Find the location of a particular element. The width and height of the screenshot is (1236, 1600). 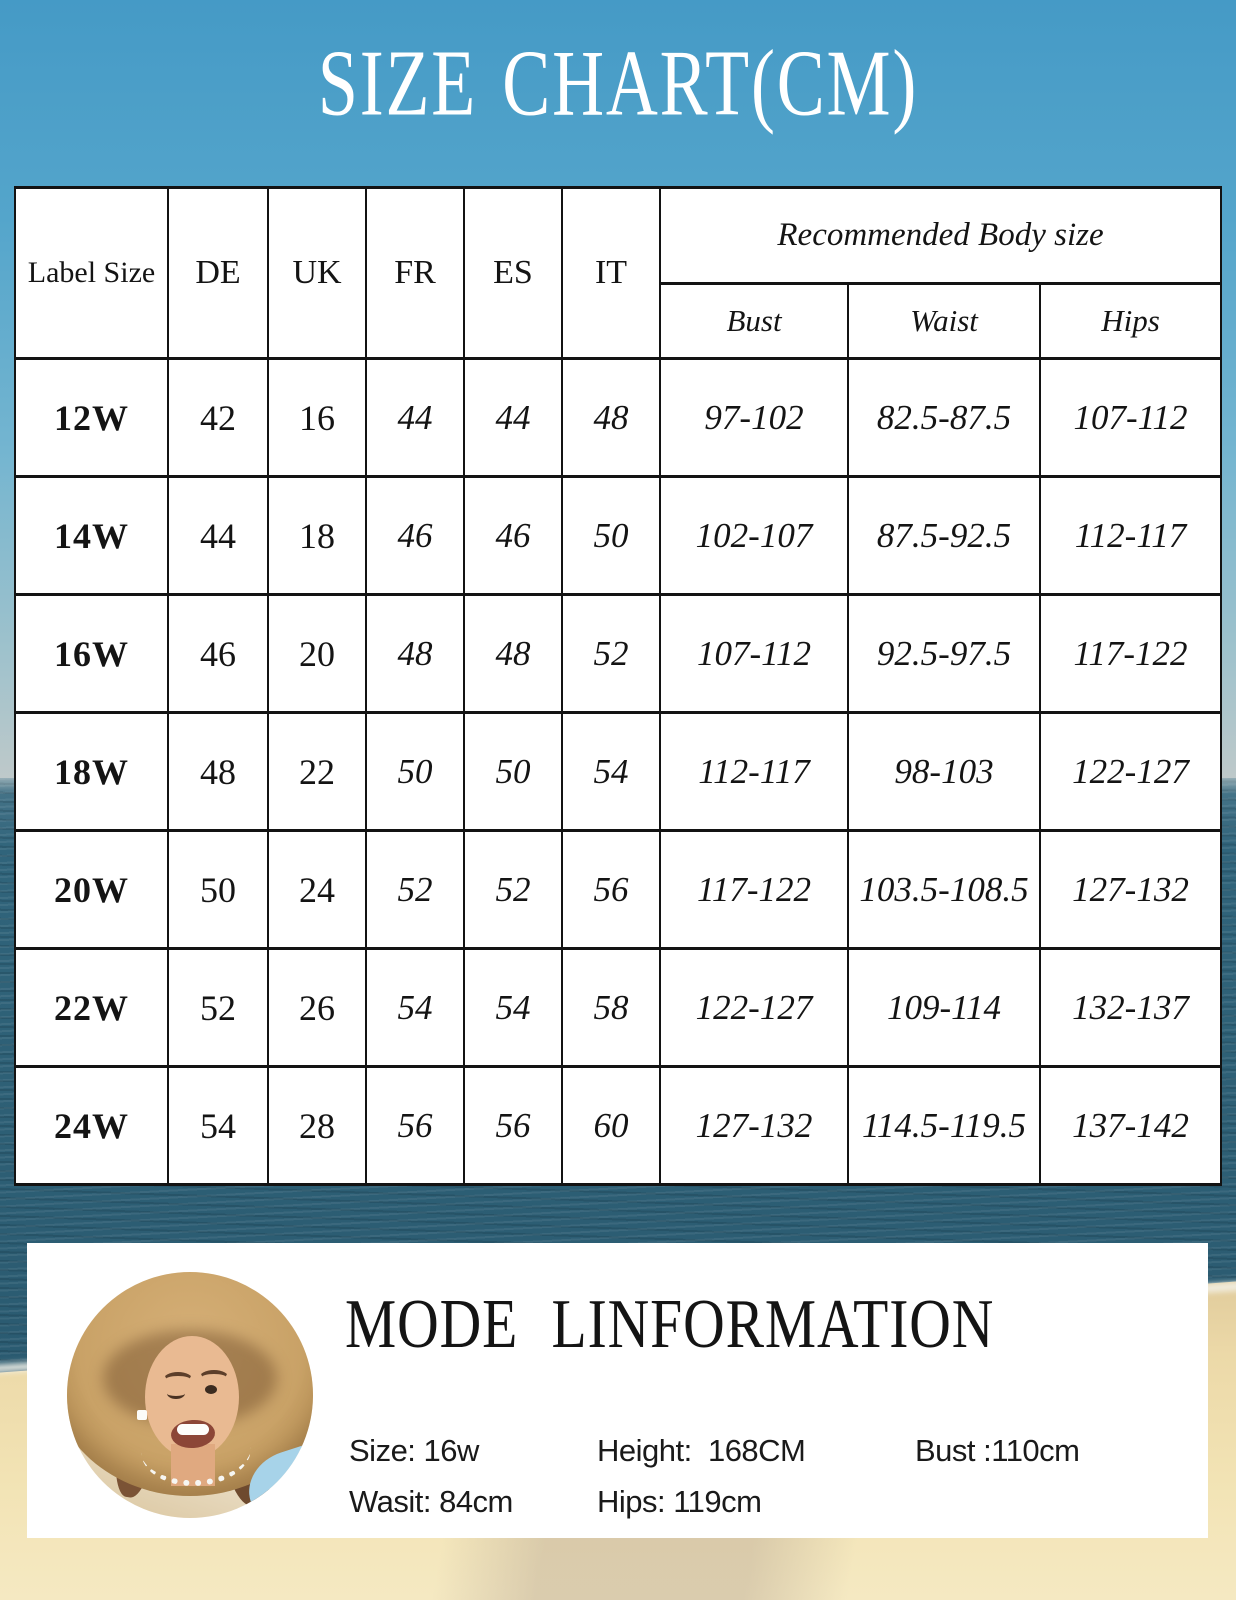

waist-range-cell: 109-114 is located at coordinates (944, 1007).